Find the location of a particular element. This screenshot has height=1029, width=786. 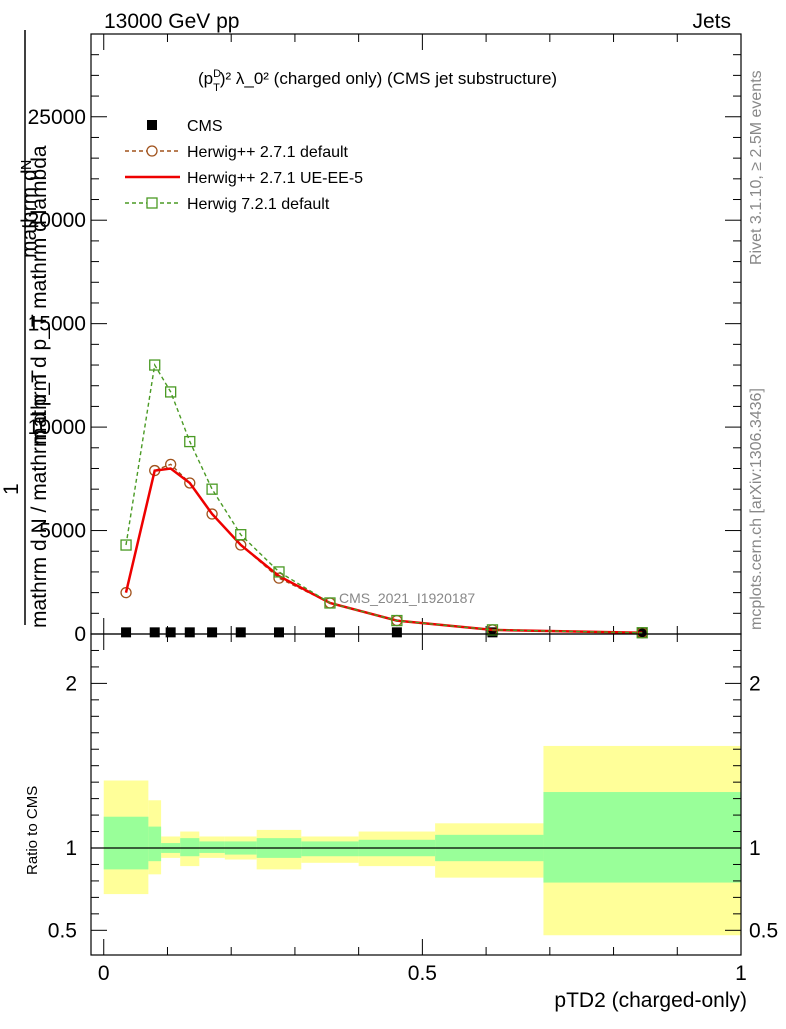

main-ytick-label: 20000 is located at coordinates (57, 220).